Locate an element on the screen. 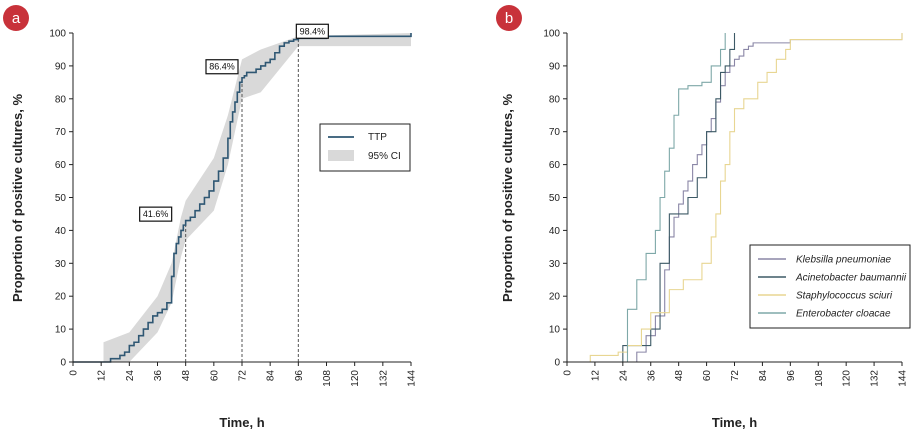 The image size is (919, 433). annotation: 86.4% is located at coordinates (222, 67).